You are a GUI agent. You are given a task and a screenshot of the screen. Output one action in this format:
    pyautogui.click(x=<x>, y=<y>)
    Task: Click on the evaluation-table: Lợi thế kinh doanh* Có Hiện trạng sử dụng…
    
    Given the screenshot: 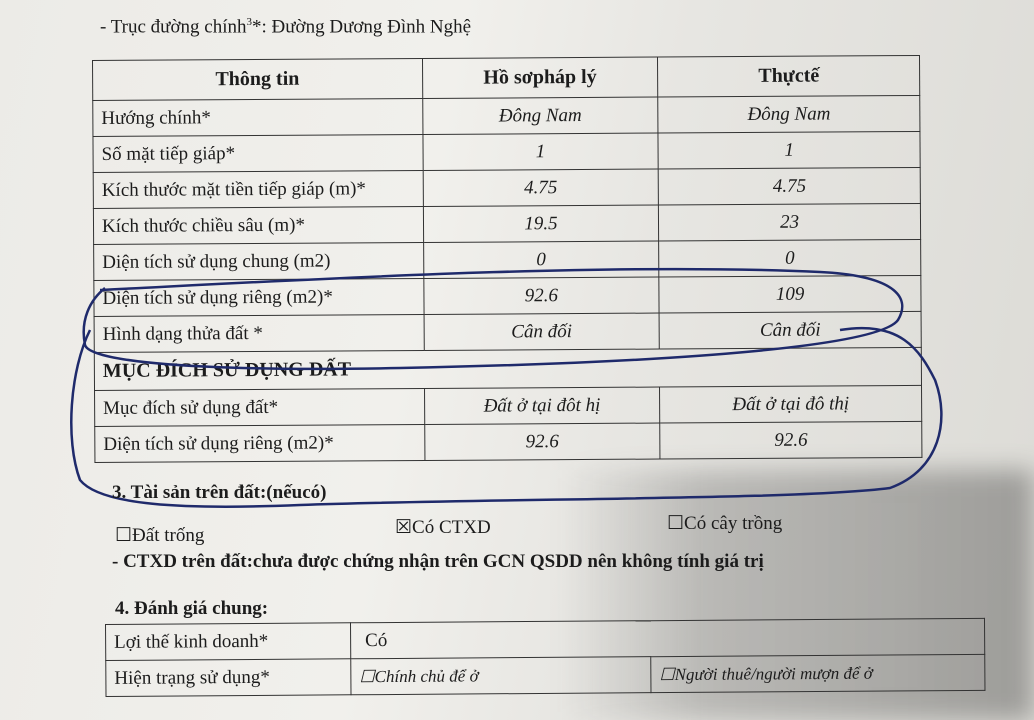 What is the action you would take?
    pyautogui.click(x=545, y=657)
    